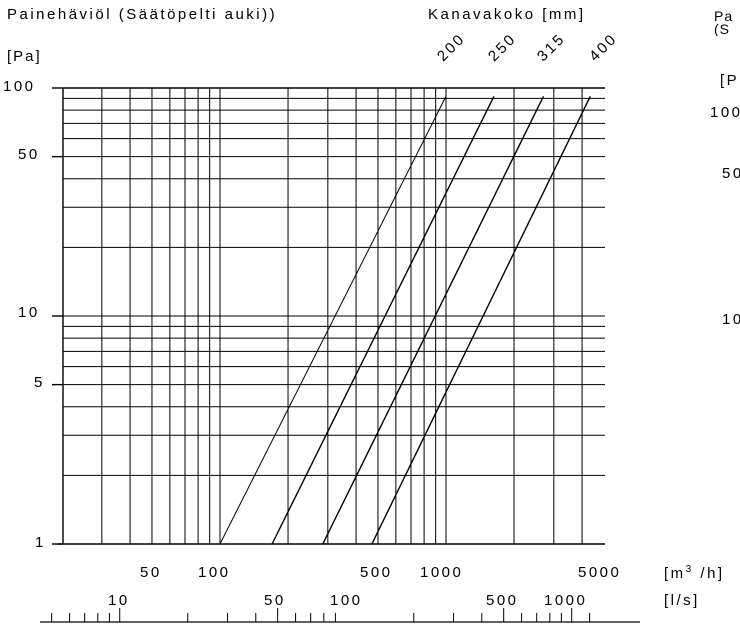 The width and height of the screenshot is (740, 626). I want to click on x2tick-label: 1000, so click(566, 600).